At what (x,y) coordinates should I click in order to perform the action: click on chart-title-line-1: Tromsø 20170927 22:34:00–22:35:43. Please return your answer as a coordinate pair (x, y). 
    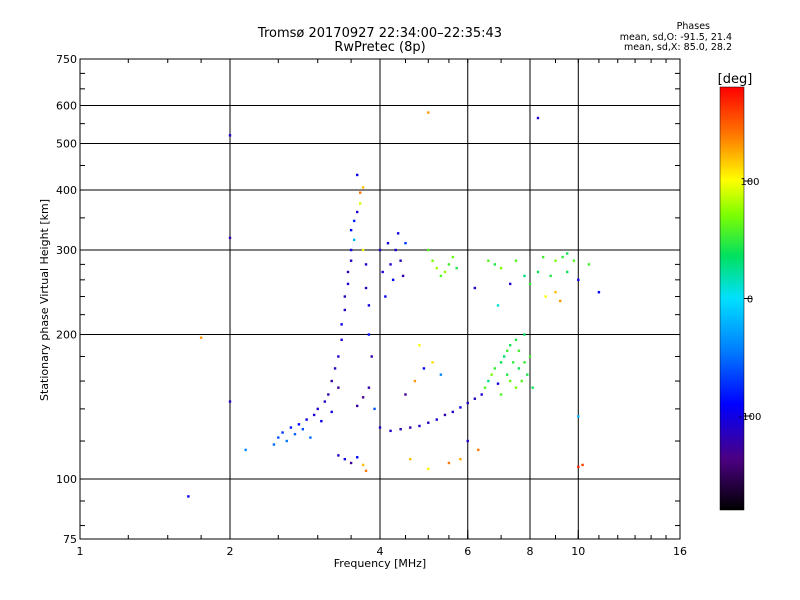
    Looking at the image, I should click on (380, 33).